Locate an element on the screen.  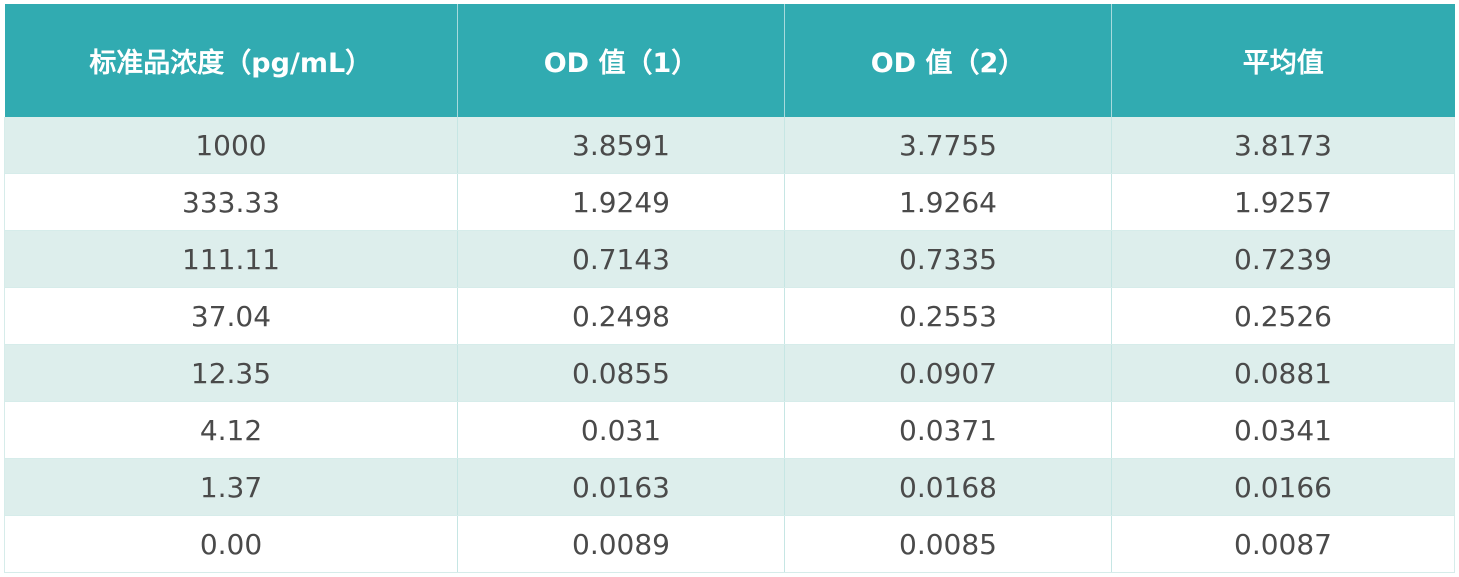
cell-concentration: 0.00 is located at coordinates (231, 544).